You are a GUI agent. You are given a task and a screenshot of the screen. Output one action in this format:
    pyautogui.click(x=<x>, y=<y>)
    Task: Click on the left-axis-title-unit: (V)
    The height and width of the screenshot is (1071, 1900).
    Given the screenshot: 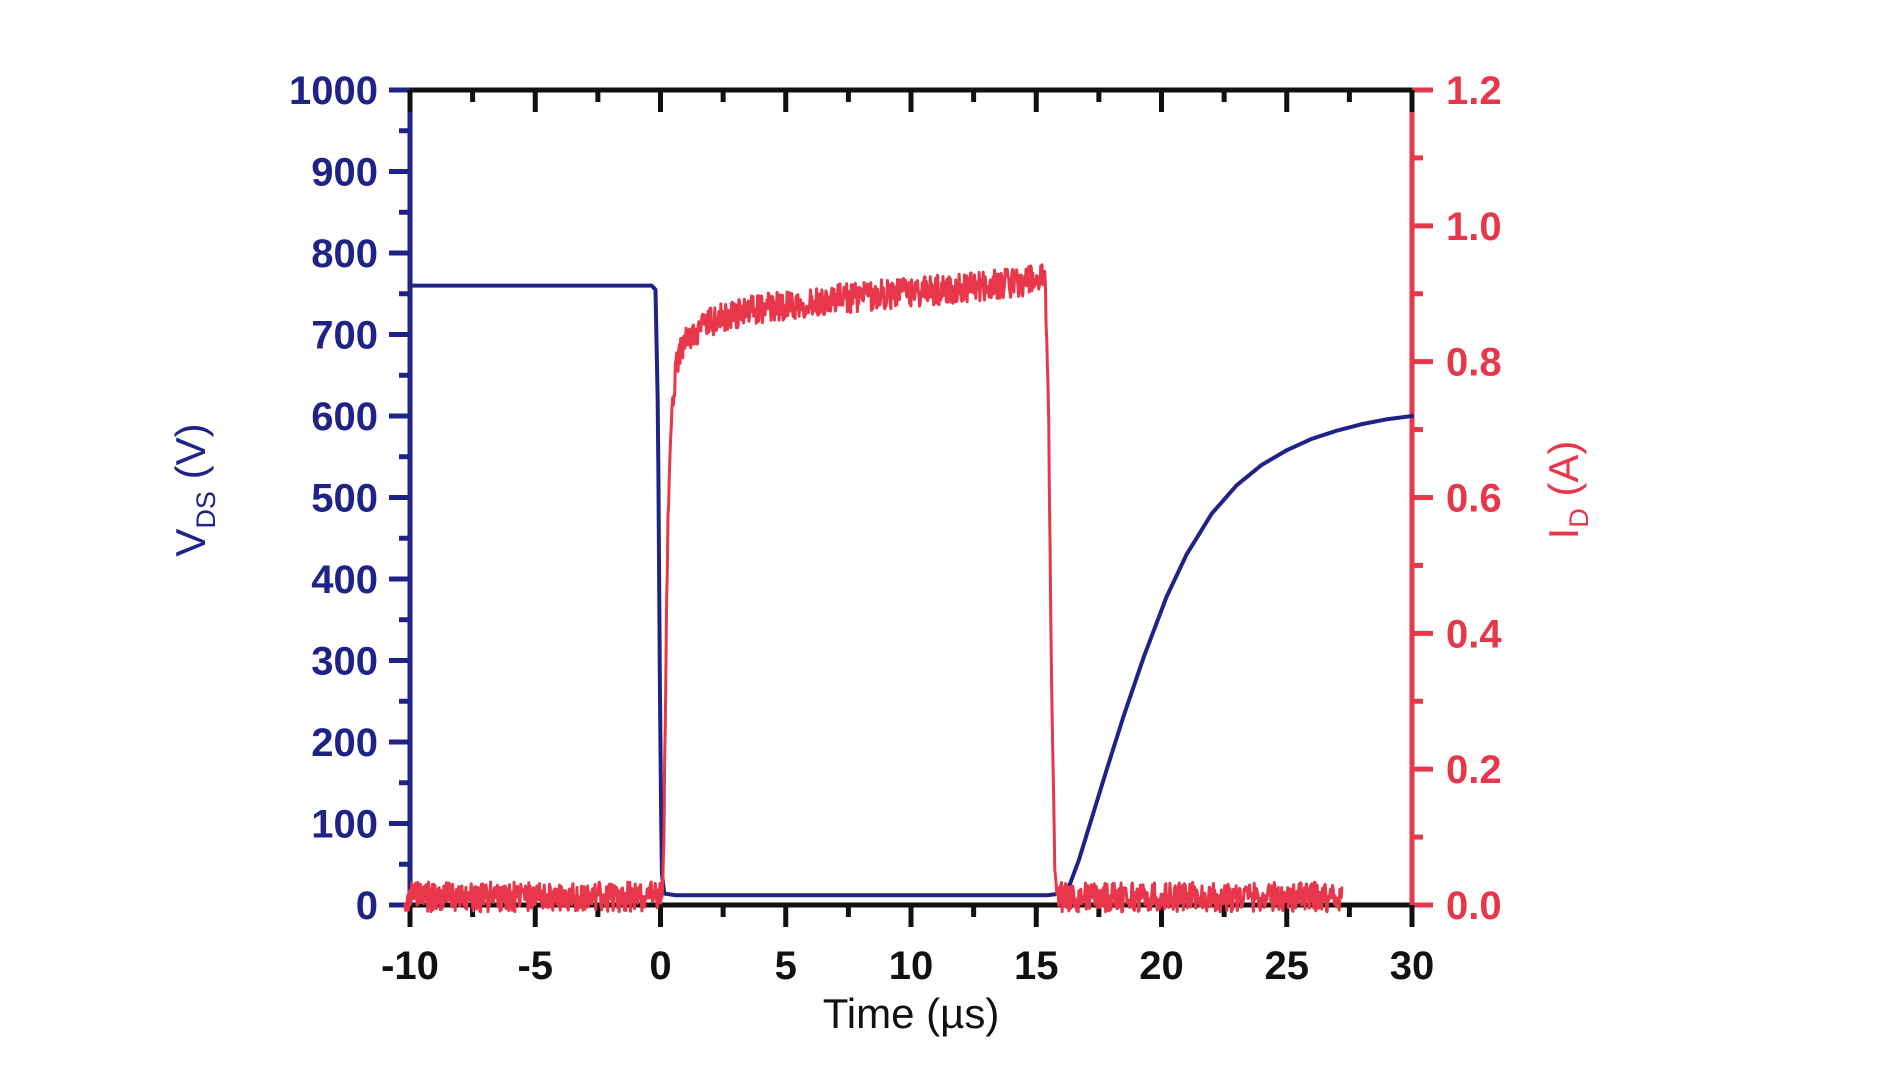 What is the action you would take?
    pyautogui.click(x=190, y=457)
    